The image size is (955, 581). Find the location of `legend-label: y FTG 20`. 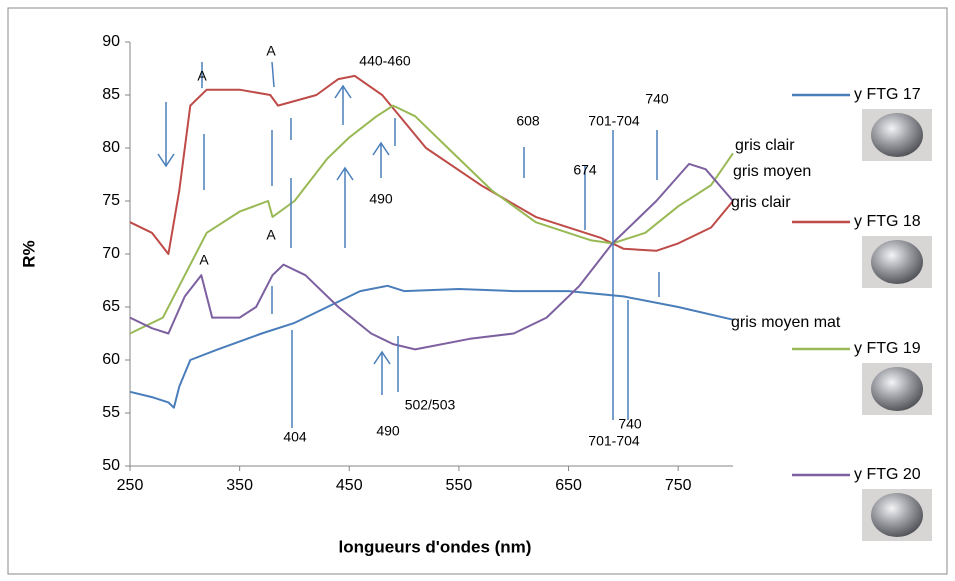

legend-label: y FTG 20 is located at coordinates (887, 474).